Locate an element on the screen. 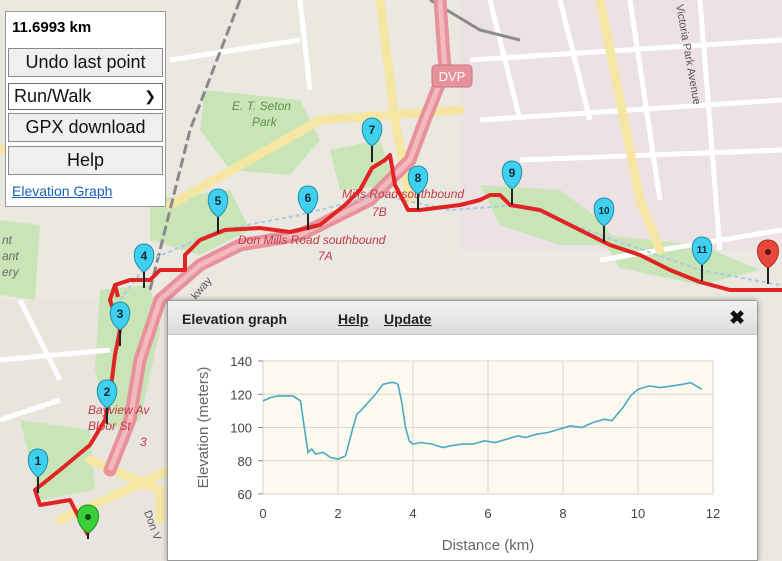  waypoint-number: 6 is located at coordinates (308, 198).